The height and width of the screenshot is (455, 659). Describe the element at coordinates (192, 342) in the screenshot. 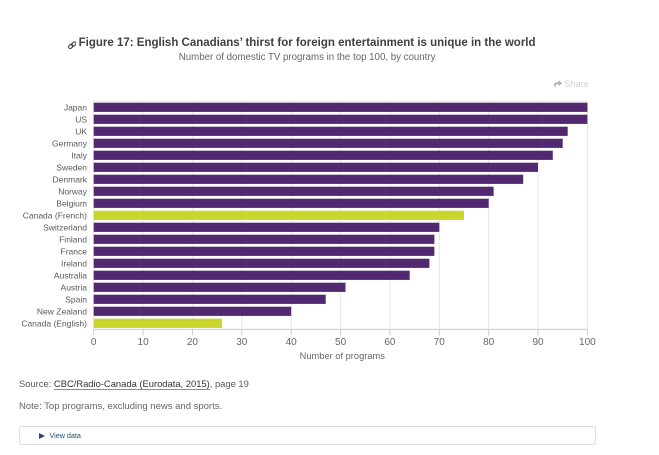

I see `svg-text: 20` at that location.